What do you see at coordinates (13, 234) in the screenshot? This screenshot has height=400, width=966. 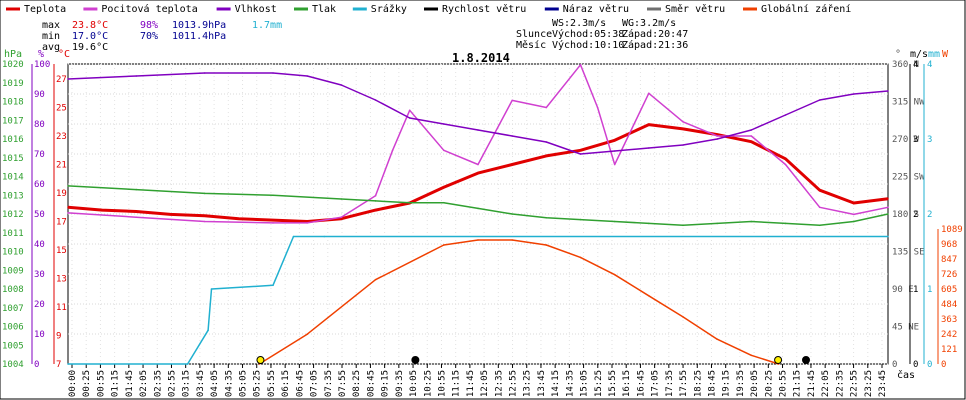 I see `press-tick-label-9: 1011` at bounding box center [13, 234].